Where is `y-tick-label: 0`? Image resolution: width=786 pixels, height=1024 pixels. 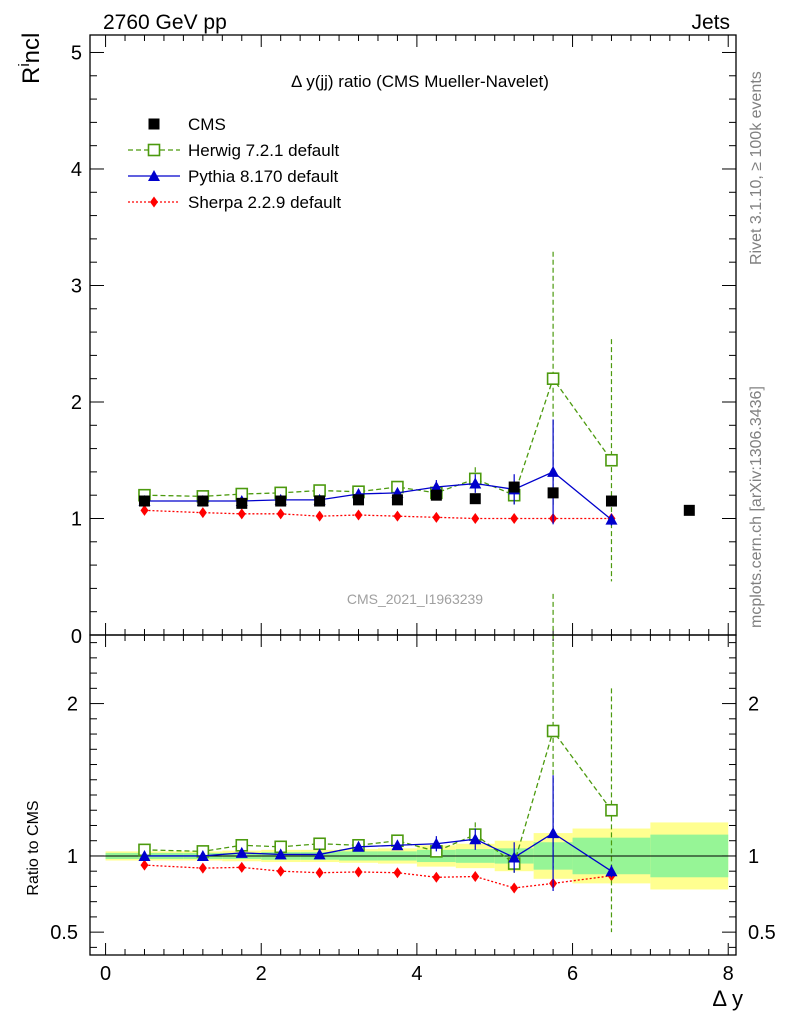 y-tick-label: 0 is located at coordinates (76, 637).